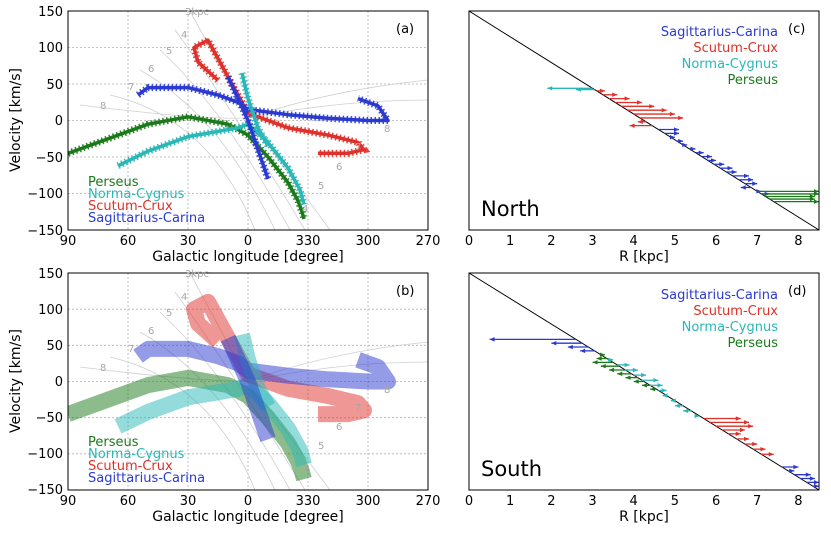 The height and width of the screenshot is (535, 831). What do you see at coordinates (469, 501) in the screenshot?
I see `xtick-d-0: 0` at bounding box center [469, 501].